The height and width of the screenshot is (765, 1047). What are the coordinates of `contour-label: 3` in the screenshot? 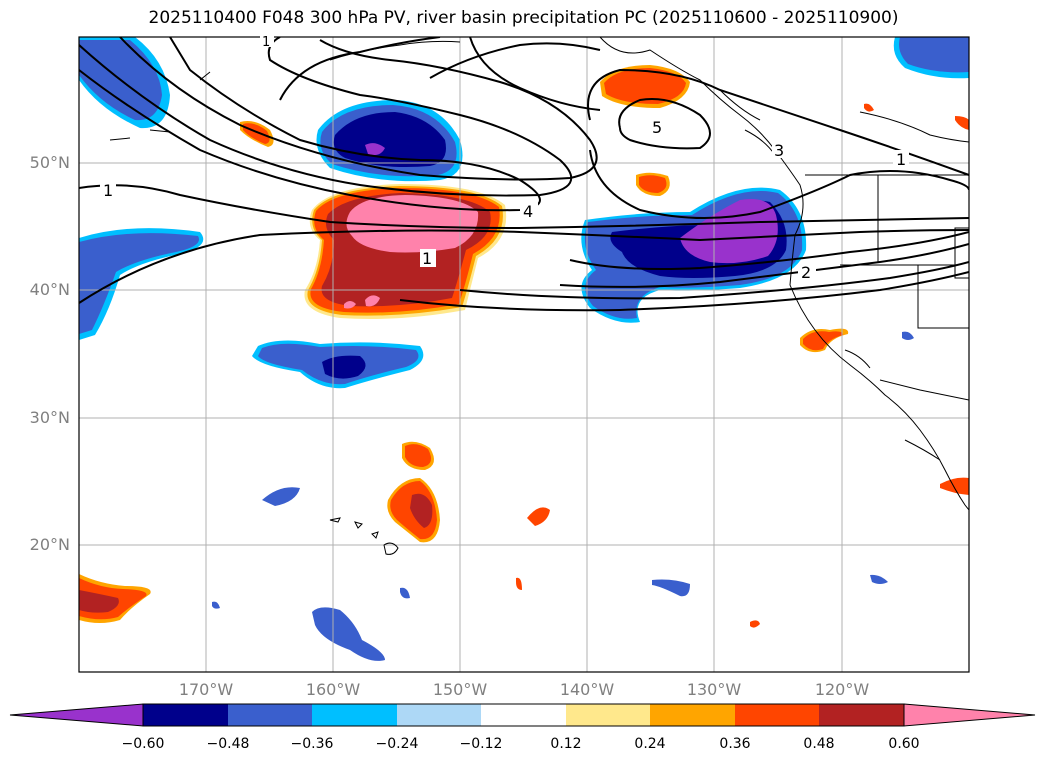 It's located at (779, 150).